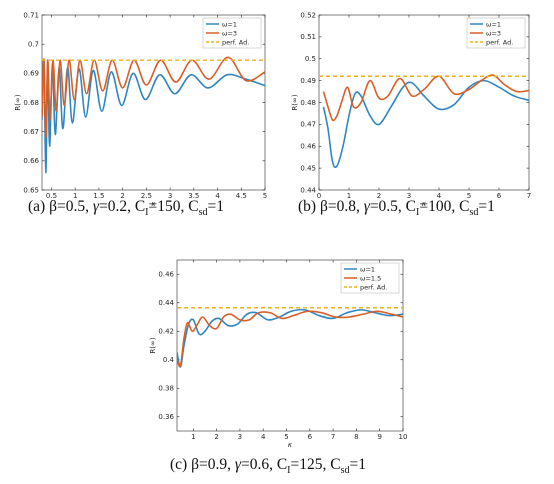  What do you see at coordinates (31, 190) in the screenshot?
I see `y-tick-label: 0.65` at bounding box center [31, 190].